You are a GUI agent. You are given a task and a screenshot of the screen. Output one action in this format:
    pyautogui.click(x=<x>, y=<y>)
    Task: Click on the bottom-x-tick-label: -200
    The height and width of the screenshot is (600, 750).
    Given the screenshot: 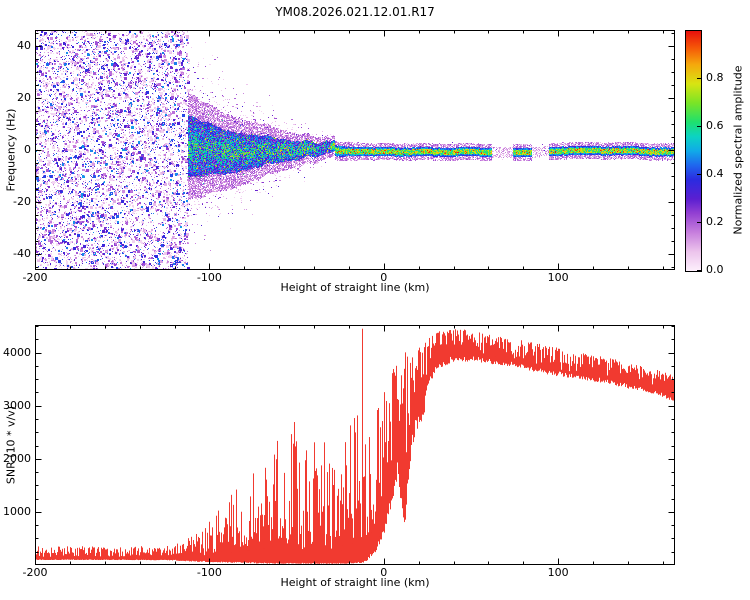 What is the action you would take?
    pyautogui.click(x=35, y=572)
    